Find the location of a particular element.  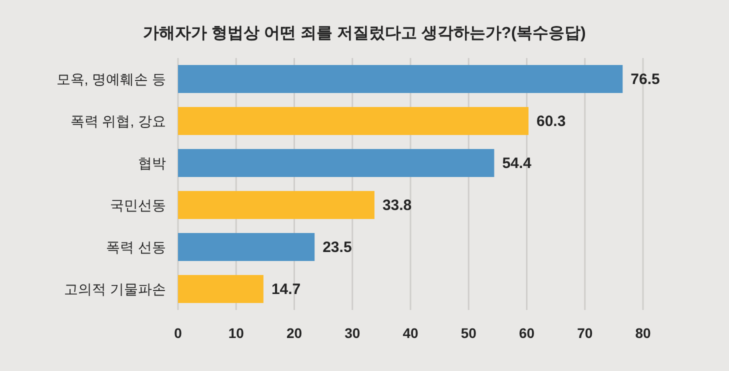

y-tick-label: 모욕, 명예훼손 등 is located at coordinates (111, 79).